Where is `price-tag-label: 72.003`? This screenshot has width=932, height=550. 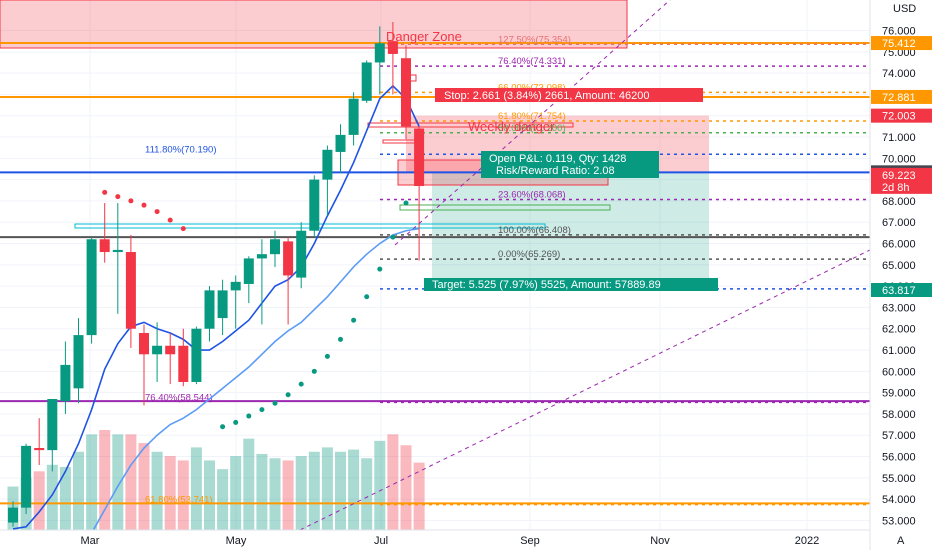
price-tag-label: 72.003 is located at coordinates (899, 117).